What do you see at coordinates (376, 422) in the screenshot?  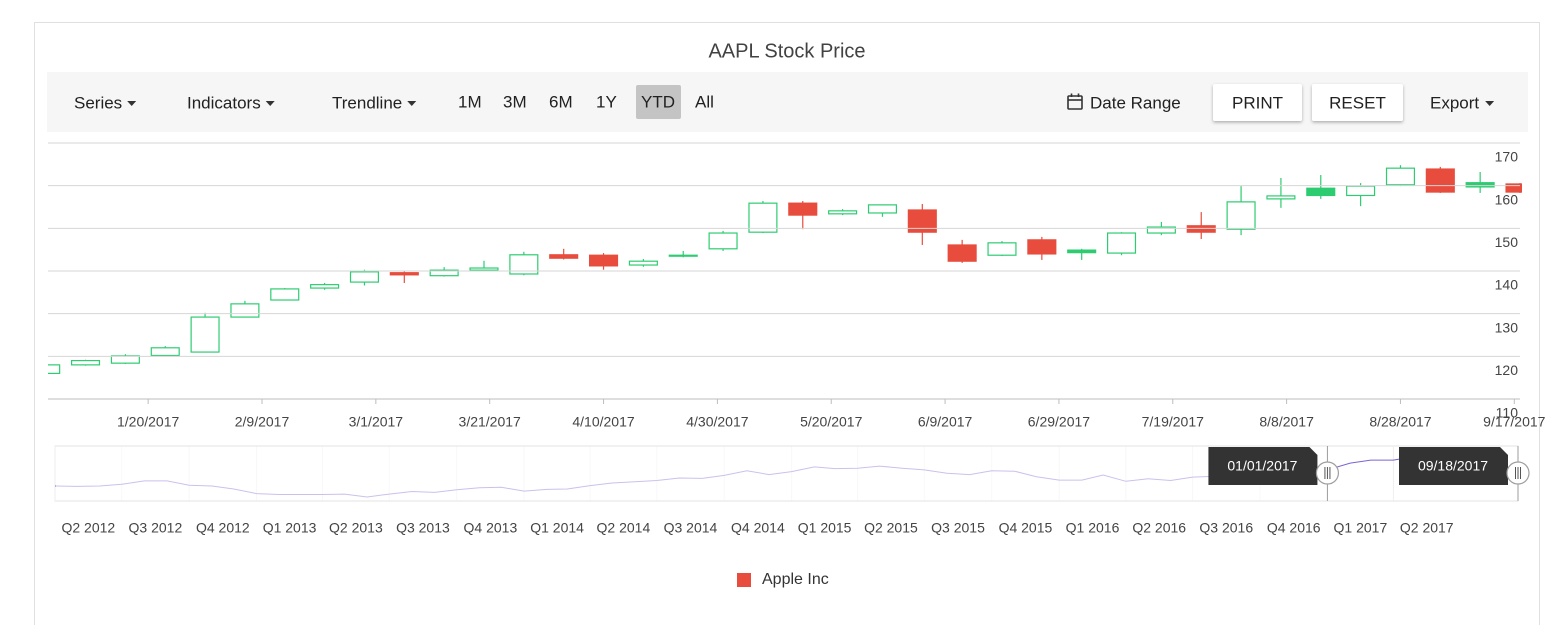 I see `x-tick-label: 3/1/2017` at bounding box center [376, 422].